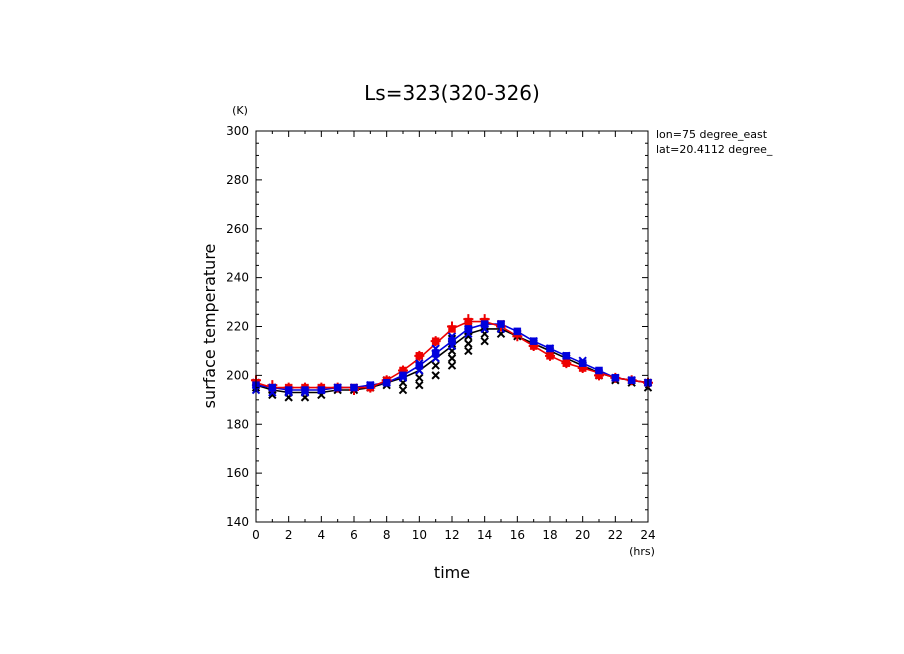  What do you see at coordinates (240, 110) in the screenshot?
I see `y-unit-label: (K)` at bounding box center [240, 110].